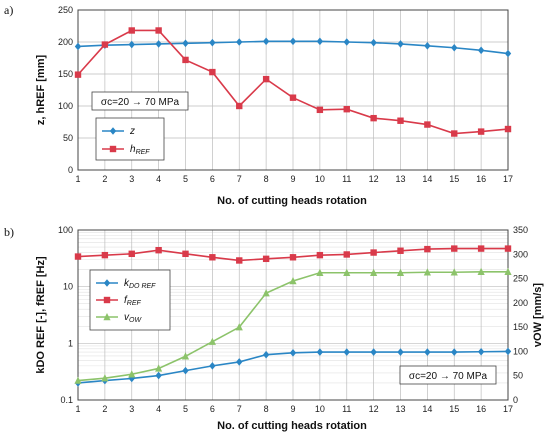 The width and height of the screenshot is (550, 434). What do you see at coordinates (140, 150) in the screenshot?
I see `panel-a-legend-label: hREF` at bounding box center [140, 150].